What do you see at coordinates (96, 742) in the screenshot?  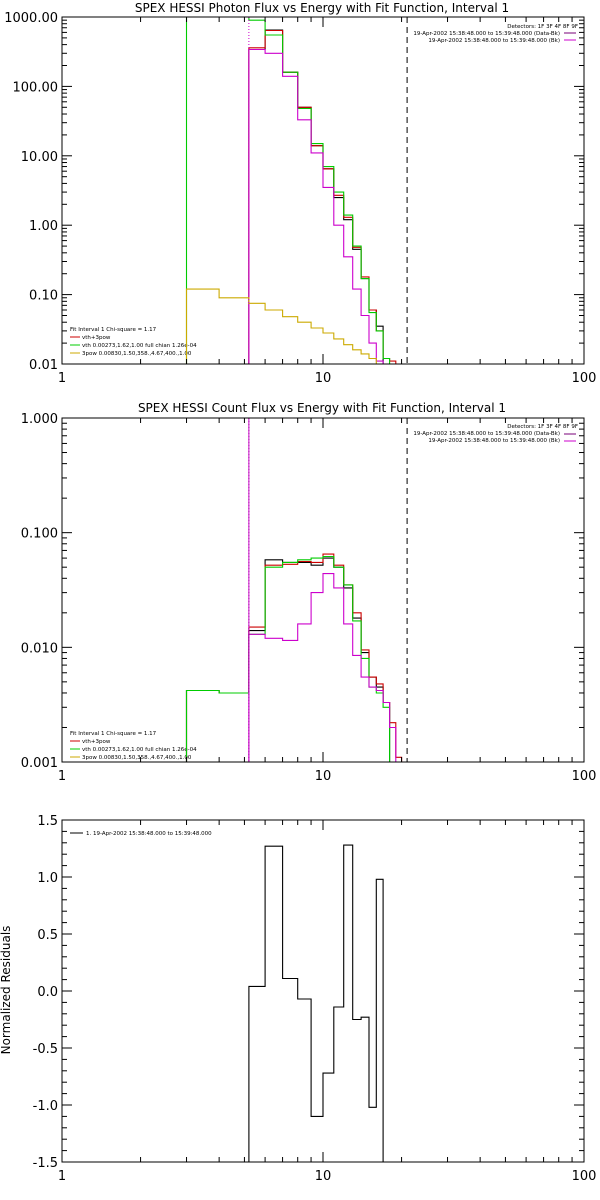 I see `count-legend-fit-1: vth+3pow` at bounding box center [96, 742].